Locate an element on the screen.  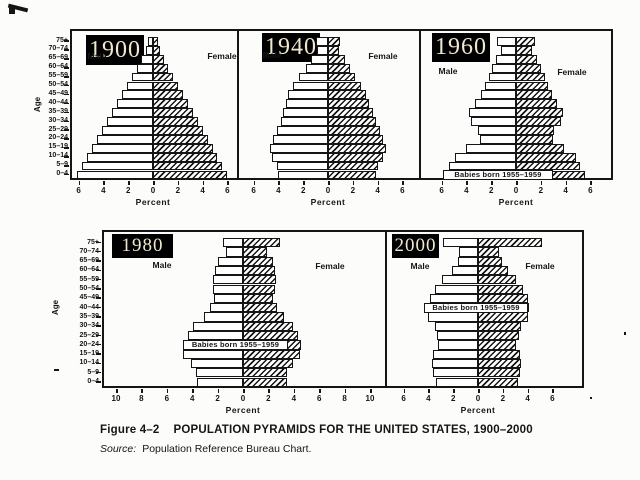
bar-female-1900-20–24 is located at coordinates (180, 139).